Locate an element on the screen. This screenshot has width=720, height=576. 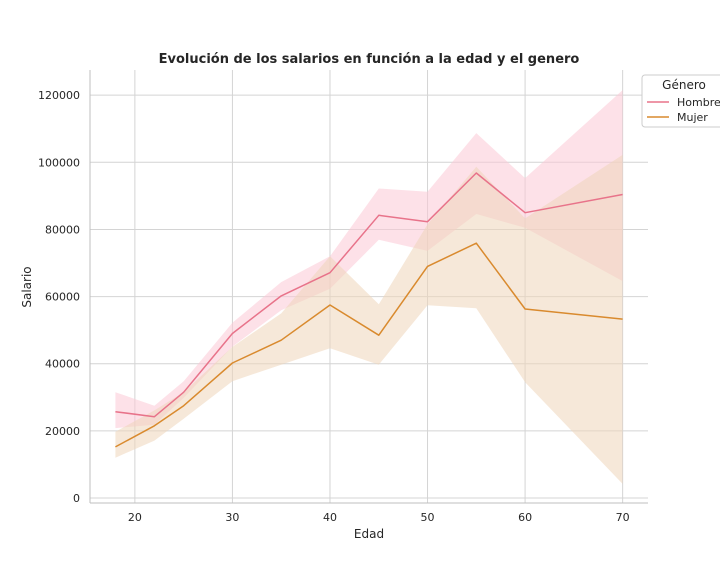
x-tick-label: 60 is located at coordinates (525, 517).